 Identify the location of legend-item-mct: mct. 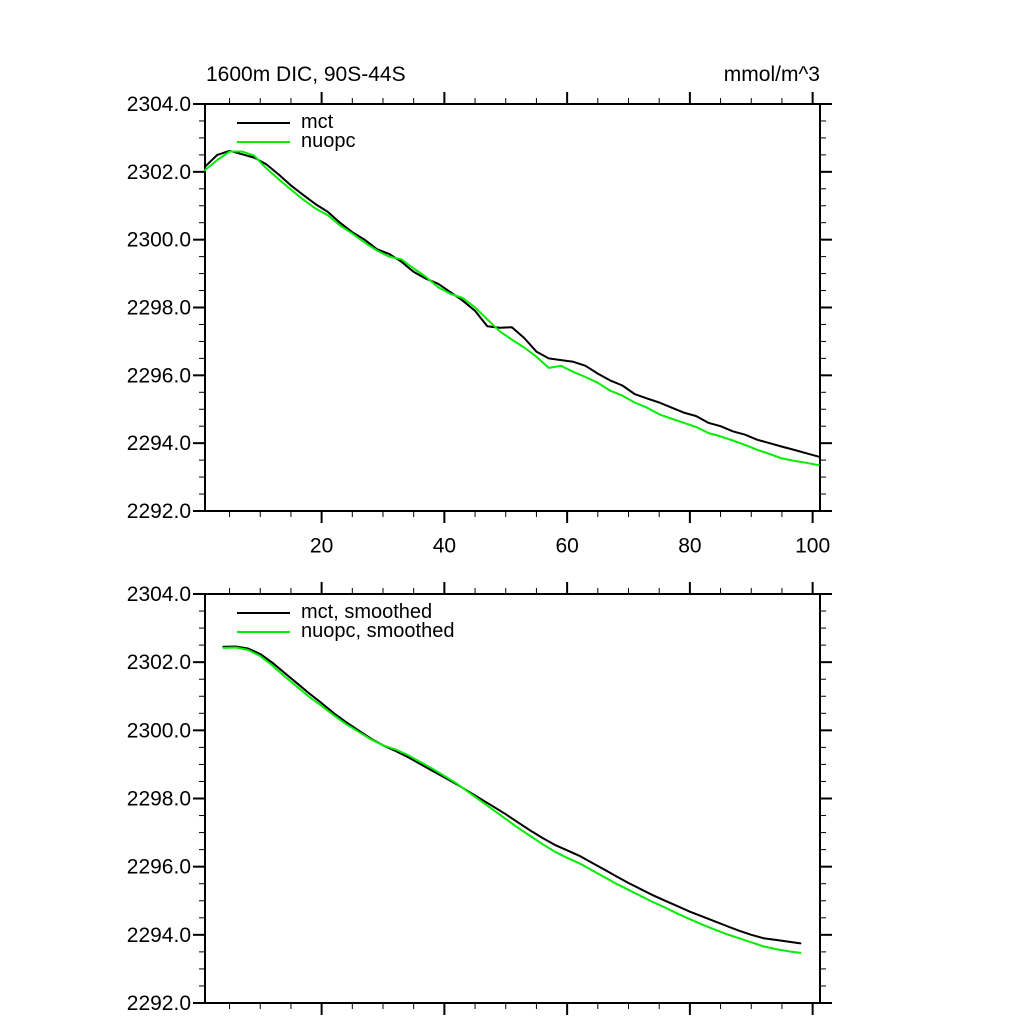
(296, 122).